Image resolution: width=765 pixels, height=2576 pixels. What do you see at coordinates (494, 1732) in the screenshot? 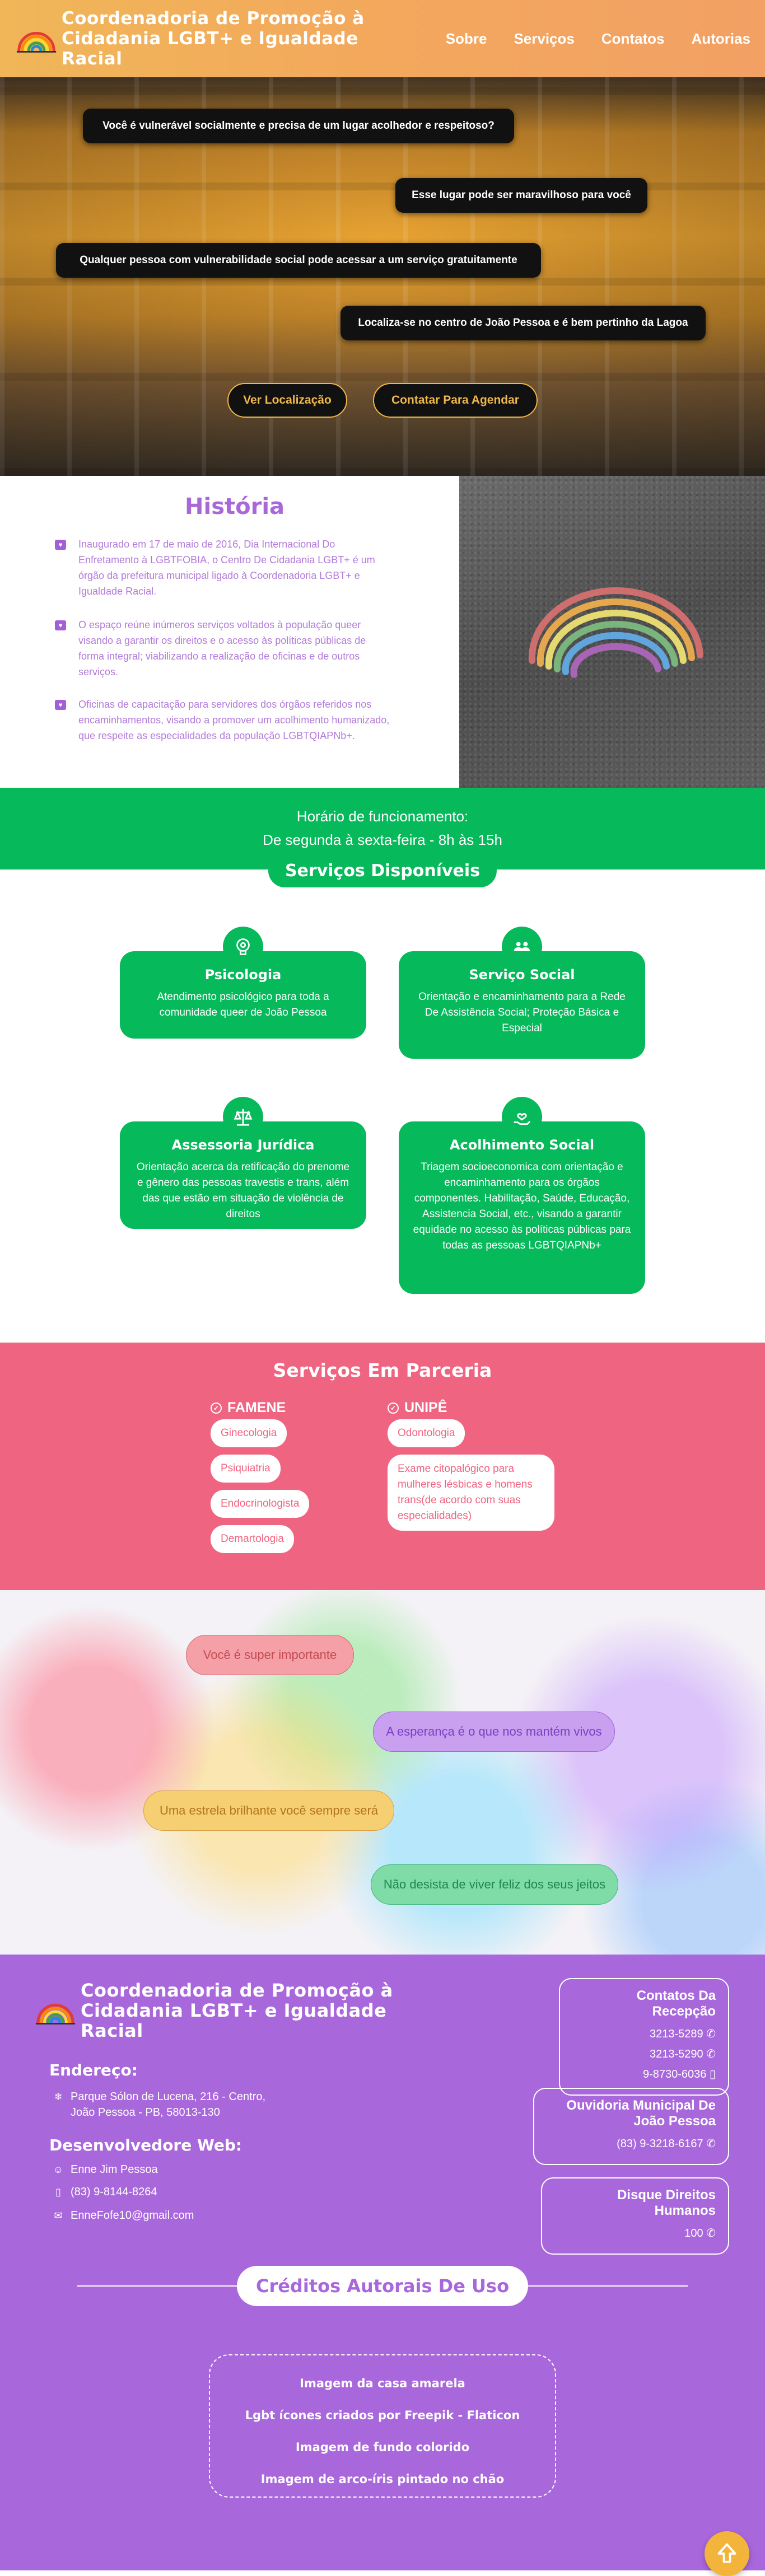
I see `phrase-bubble: A esperança é o que nos mantém vivos` at bounding box center [494, 1732].